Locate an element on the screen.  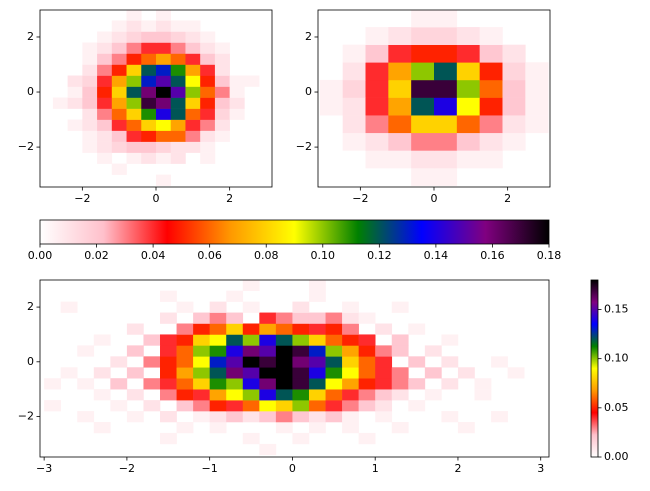
x-tick-label: −2 is located at coordinates (360, 198).